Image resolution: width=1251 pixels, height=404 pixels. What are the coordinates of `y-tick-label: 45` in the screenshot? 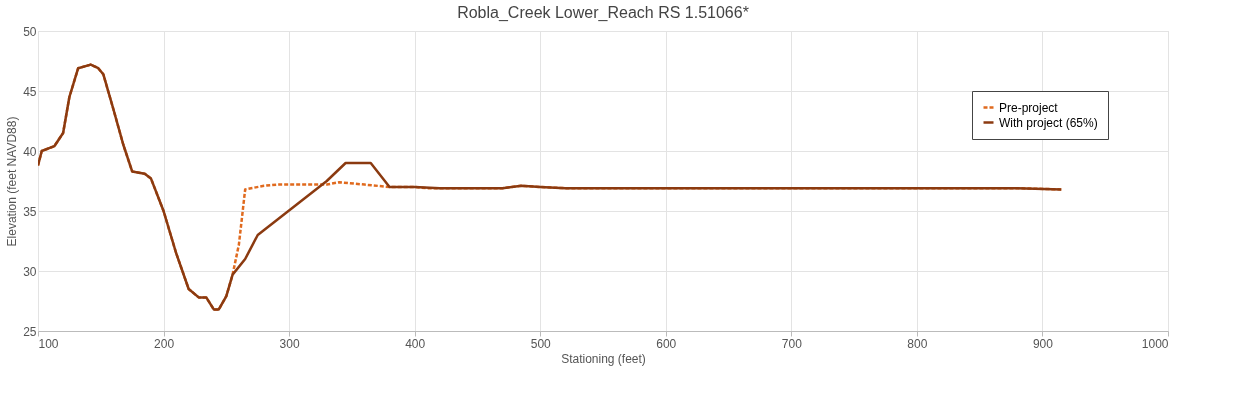 It's located at (30, 91).